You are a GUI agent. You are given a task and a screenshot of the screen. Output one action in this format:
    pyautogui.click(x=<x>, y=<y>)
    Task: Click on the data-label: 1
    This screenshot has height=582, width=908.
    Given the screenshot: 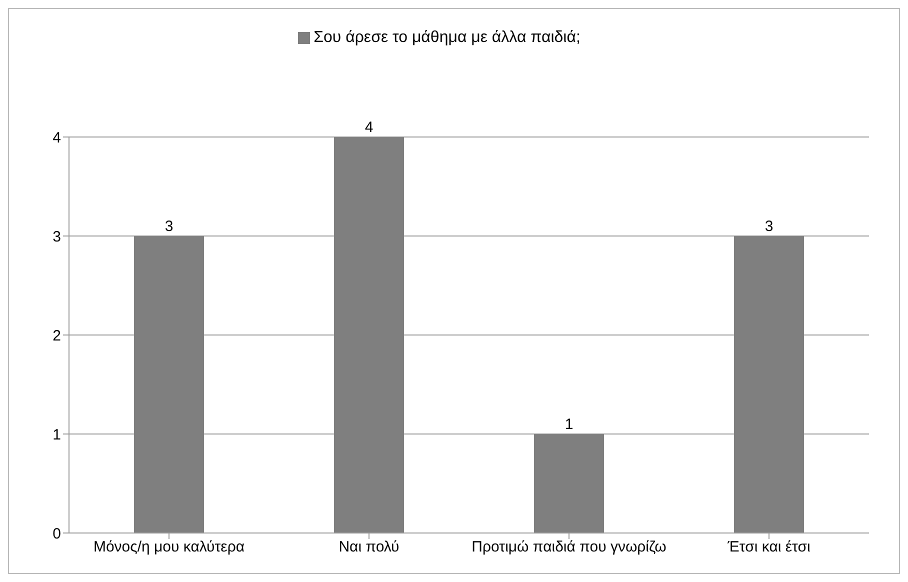 What is the action you would take?
    pyautogui.click(x=569, y=424)
    